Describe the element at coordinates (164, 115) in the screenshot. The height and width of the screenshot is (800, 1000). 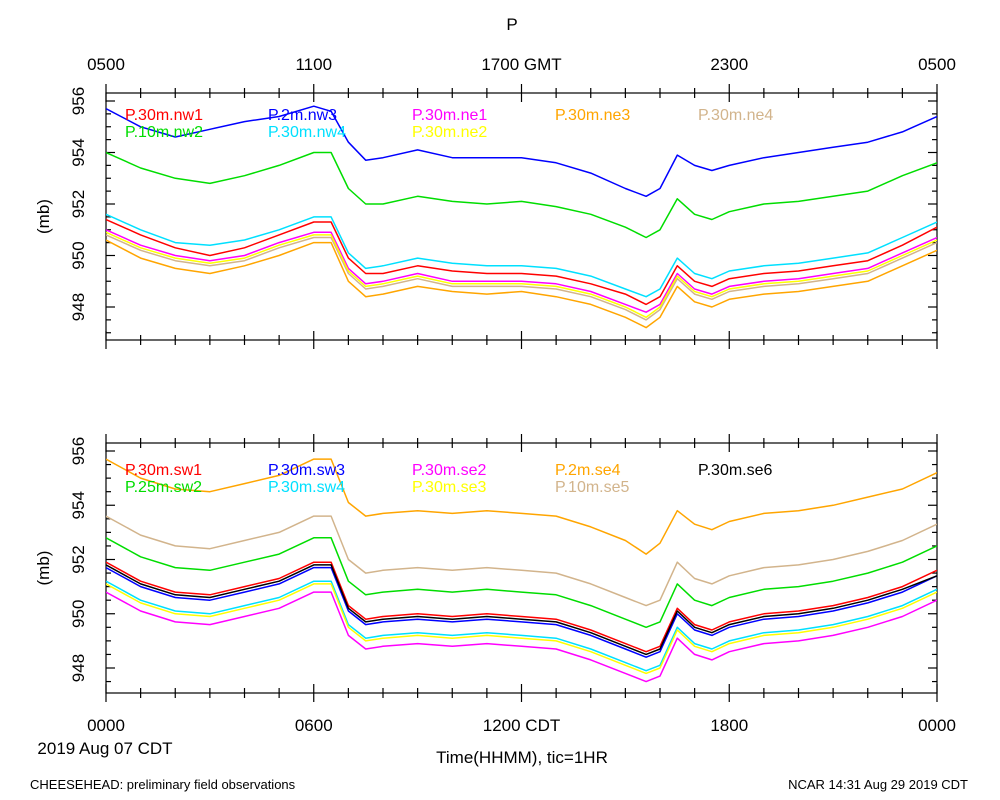
I see `legend-entry-P.30m.nw1: P.30m.nw1` at that location.